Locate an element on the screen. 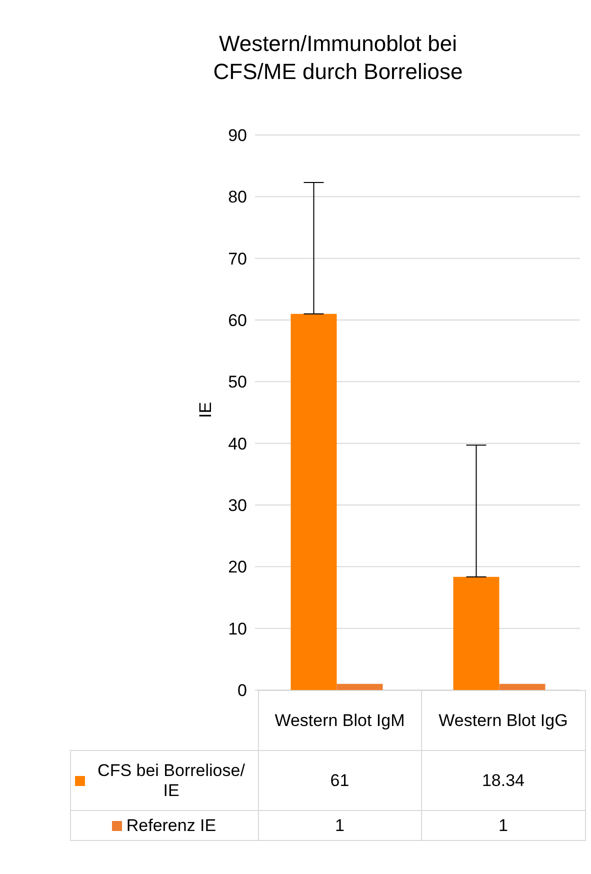 Image resolution: width=591 pixels, height=874 pixels. chart-title: Western/Immunoblot bei CFS/ME durch Borreliose is located at coordinates (338, 58).